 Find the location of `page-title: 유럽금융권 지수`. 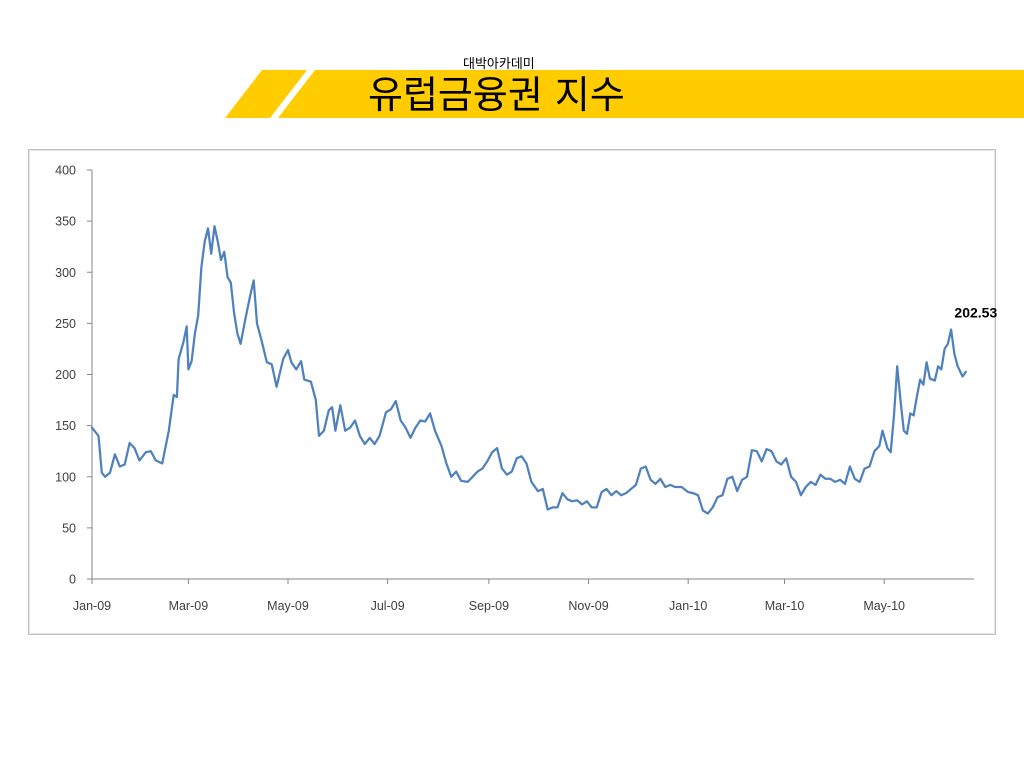

page-title: 유럽금융권 지수 is located at coordinates (496, 95).